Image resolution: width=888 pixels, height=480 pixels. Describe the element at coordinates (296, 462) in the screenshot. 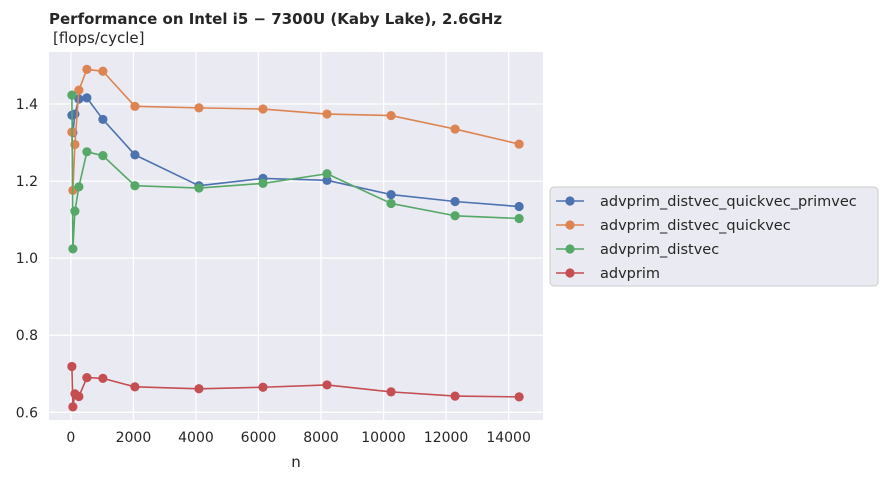

I see `x-axis-label: n` at that location.